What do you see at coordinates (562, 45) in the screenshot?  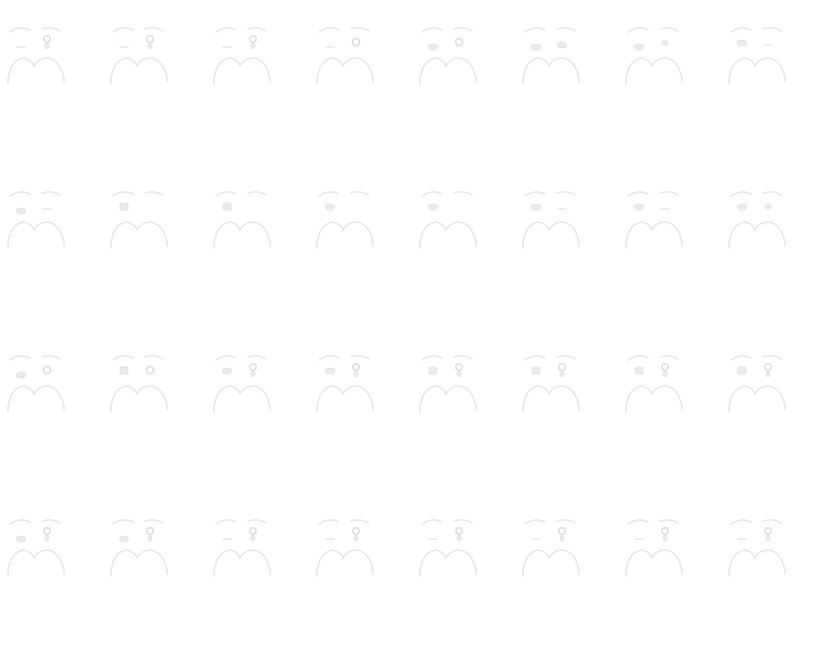 I see `right-eye-blob` at bounding box center [562, 45].